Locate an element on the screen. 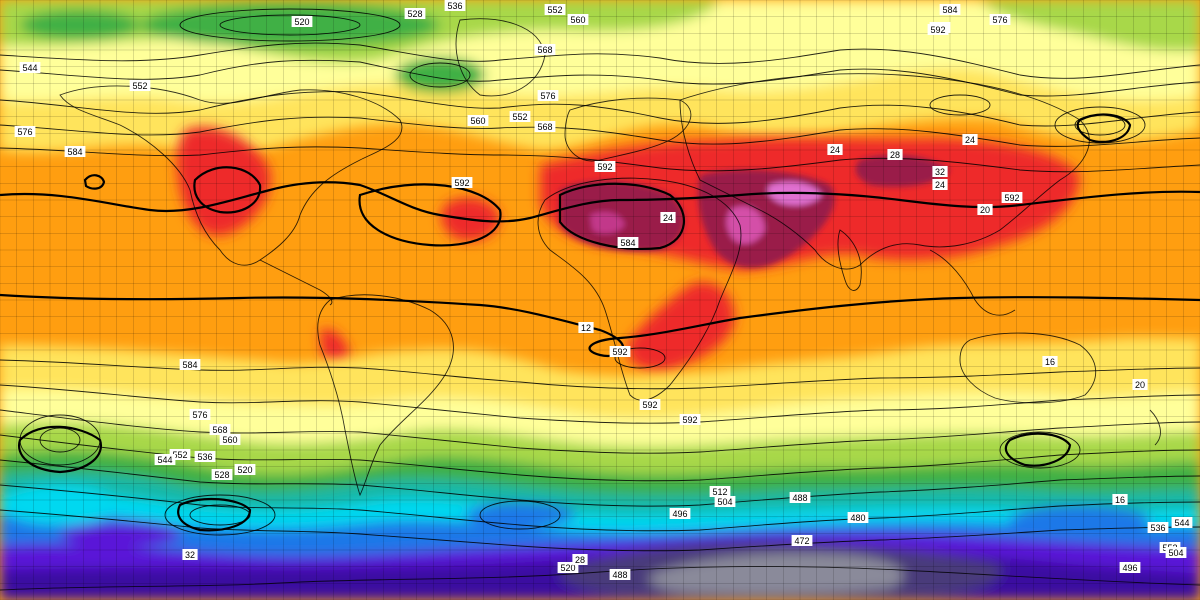  contour-label: 536 is located at coordinates (455, 5).